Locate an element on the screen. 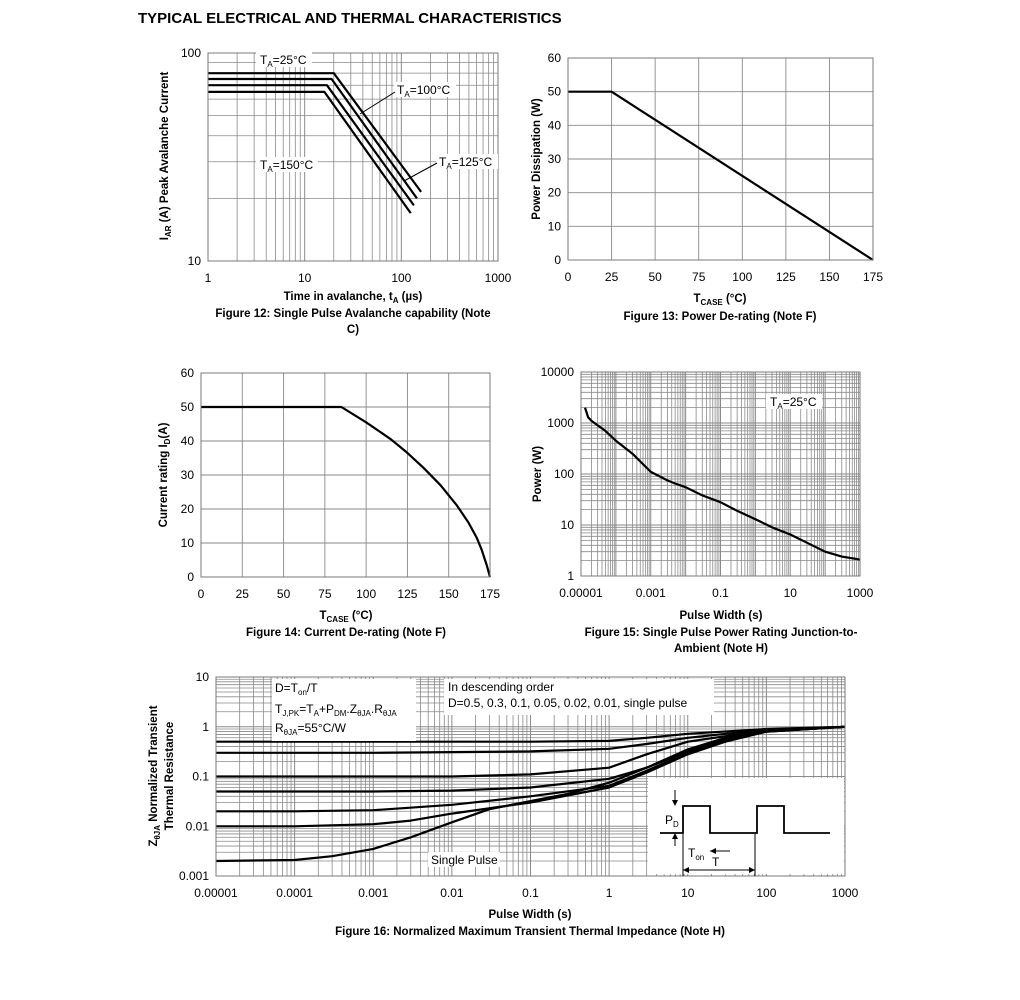 Image resolution: width=1020 pixels, height=1000 pixels. fig12-x-tick-0: 1 is located at coordinates (208, 278).